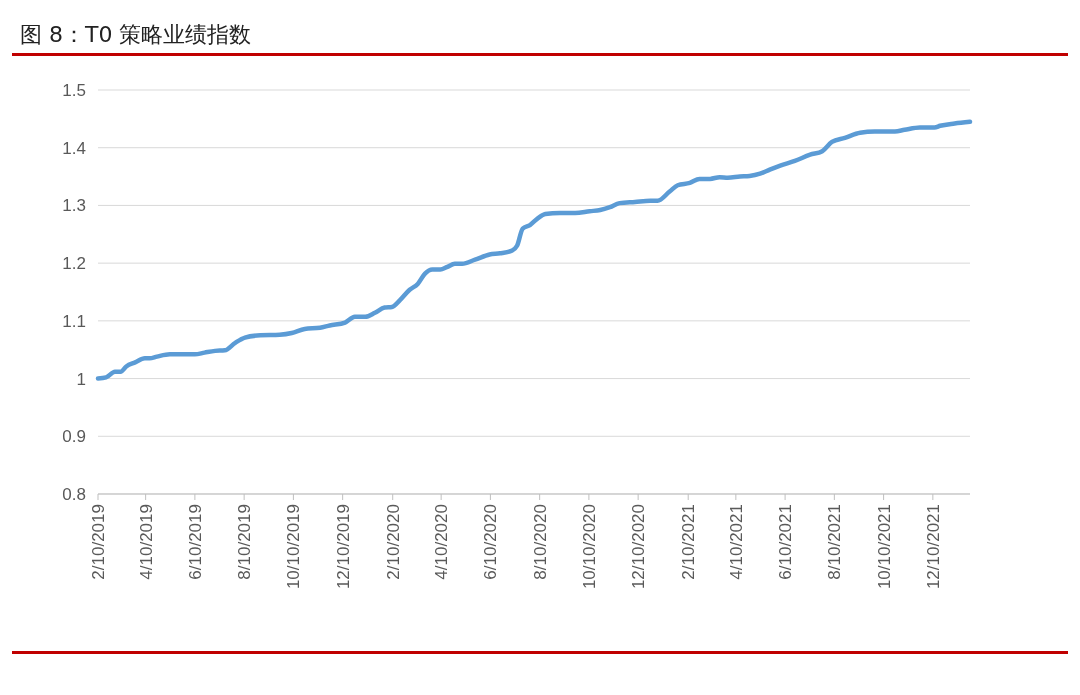 The image size is (1080, 695). Describe the element at coordinates (74, 148) in the screenshot. I see `y-tick-label: 1.4` at that location.